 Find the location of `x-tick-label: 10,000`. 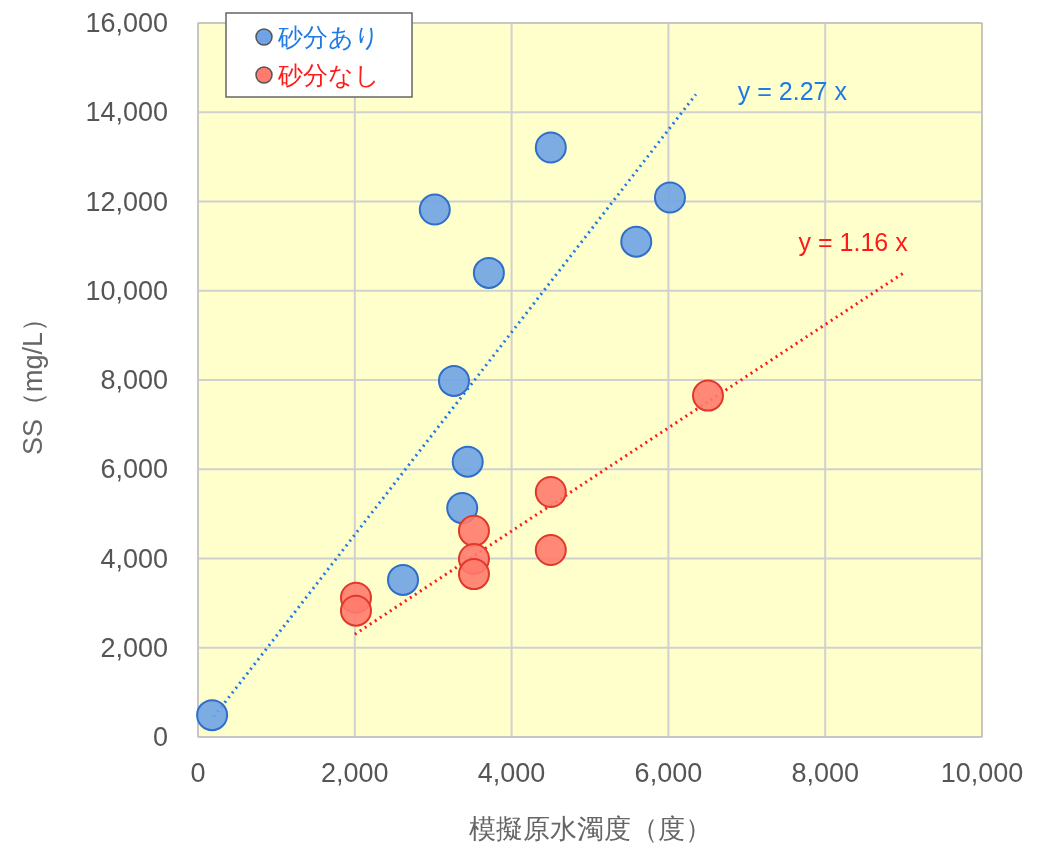

x-tick-label: 10,000 is located at coordinates (982, 773).